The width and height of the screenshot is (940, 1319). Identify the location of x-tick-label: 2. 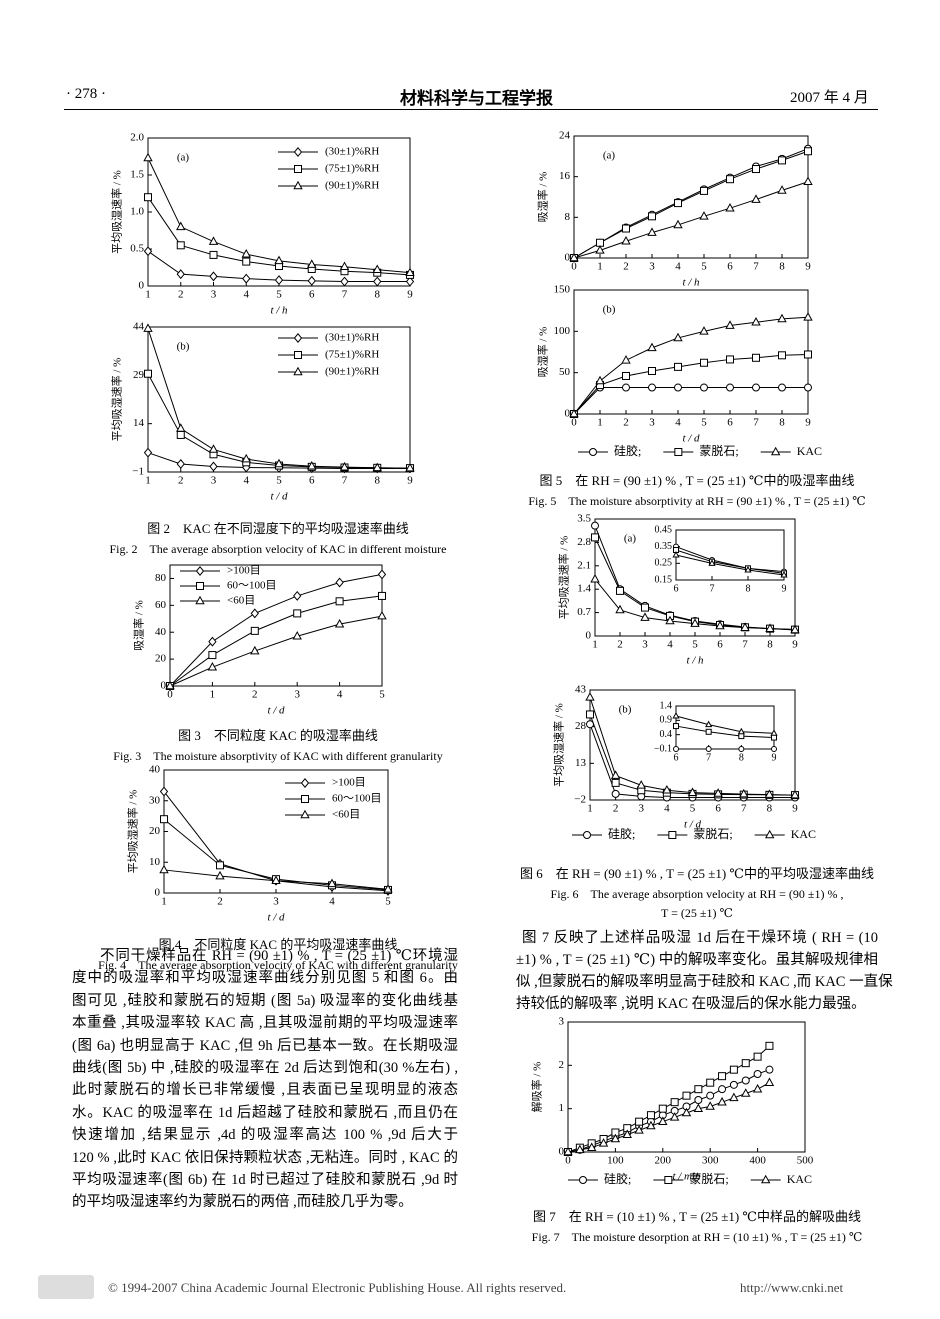
(181, 481).